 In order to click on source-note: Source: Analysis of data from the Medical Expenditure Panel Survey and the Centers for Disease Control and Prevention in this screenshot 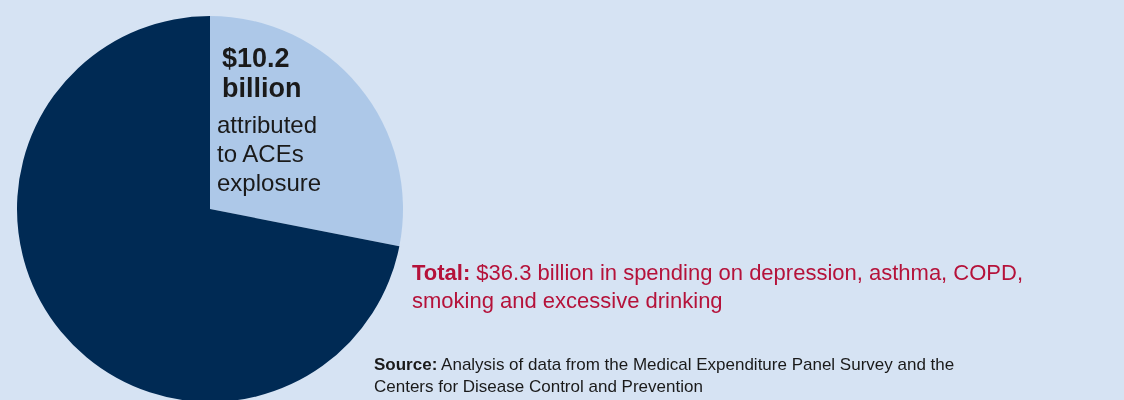, I will do `click(664, 375)`.